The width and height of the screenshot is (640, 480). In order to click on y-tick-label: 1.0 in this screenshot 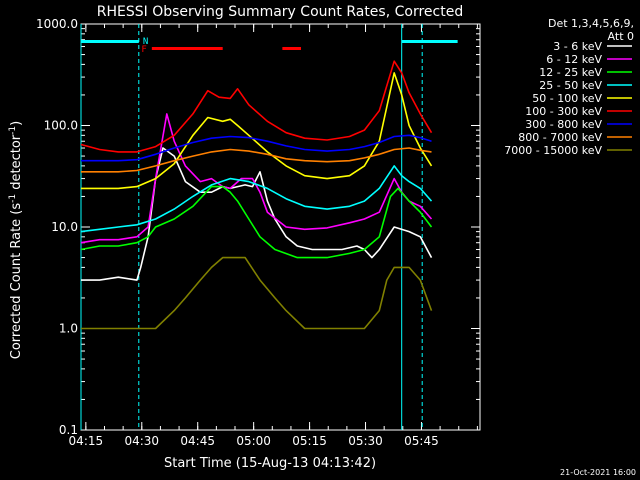, I will do `click(68, 329)`.